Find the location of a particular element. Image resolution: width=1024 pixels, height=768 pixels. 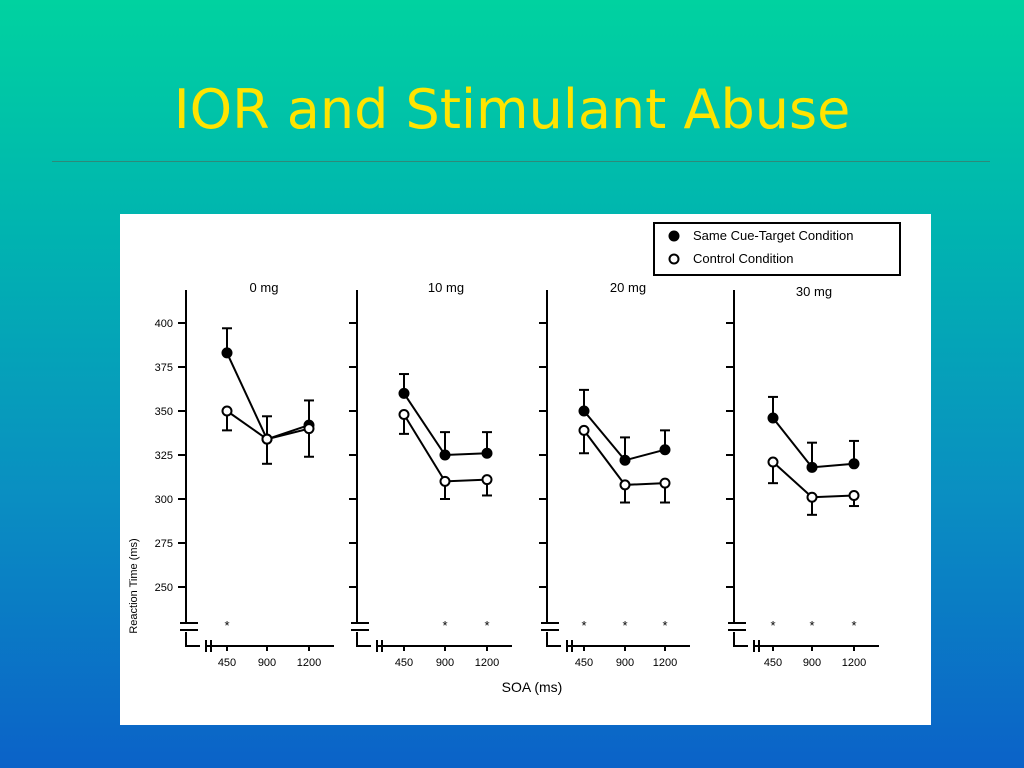

legend-box is located at coordinates (777, 249).